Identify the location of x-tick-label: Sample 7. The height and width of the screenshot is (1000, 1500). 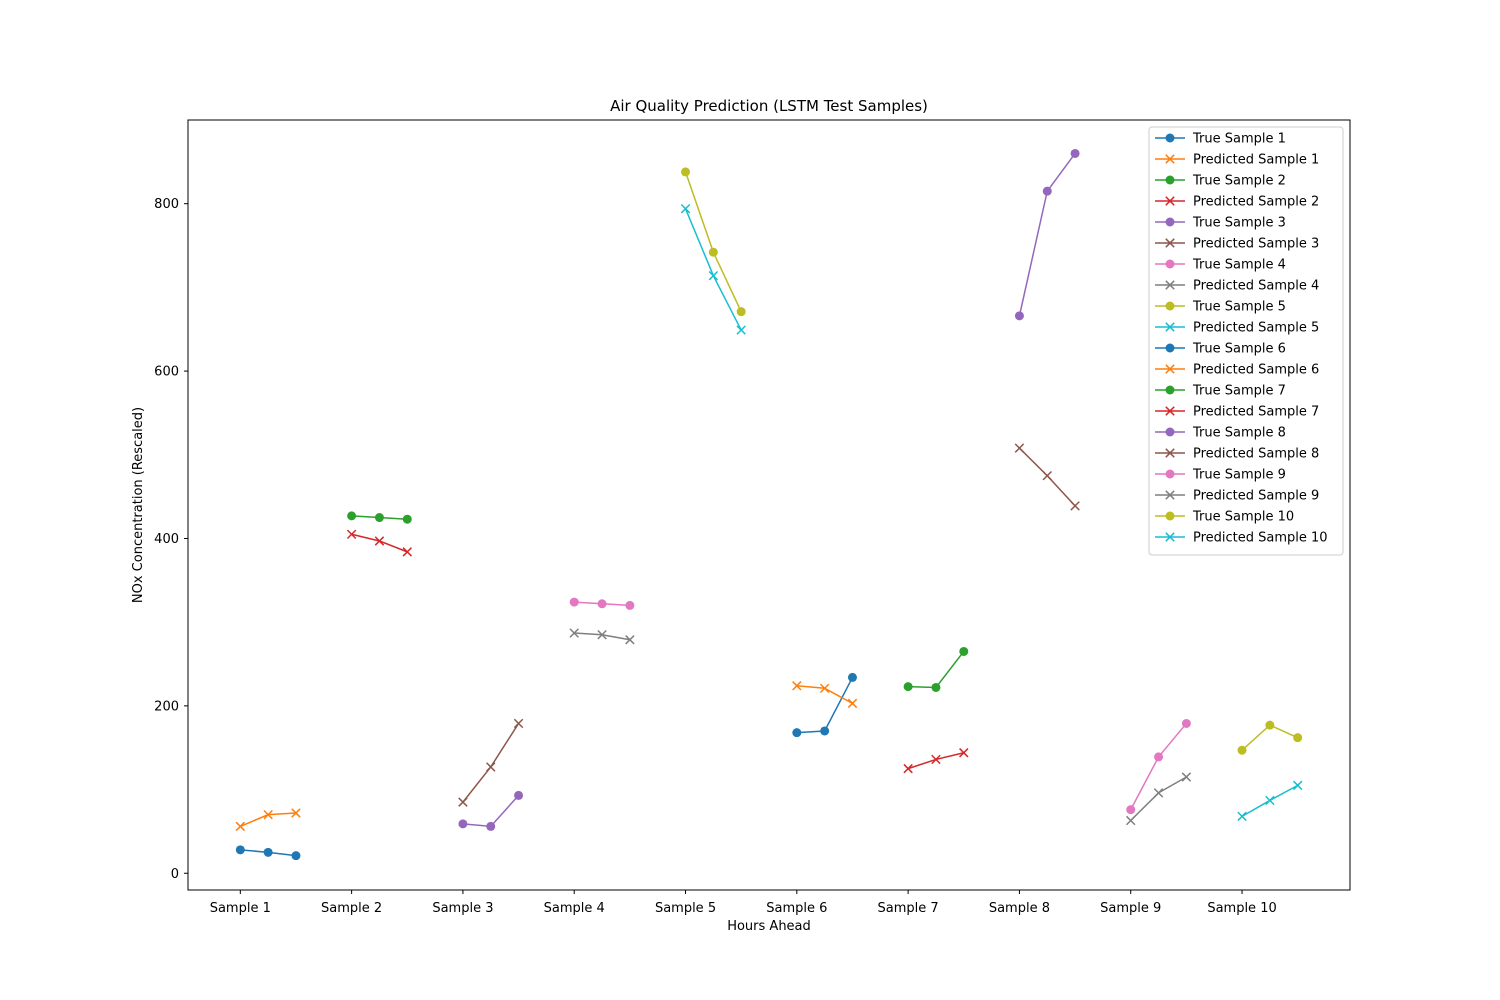
(908, 908).